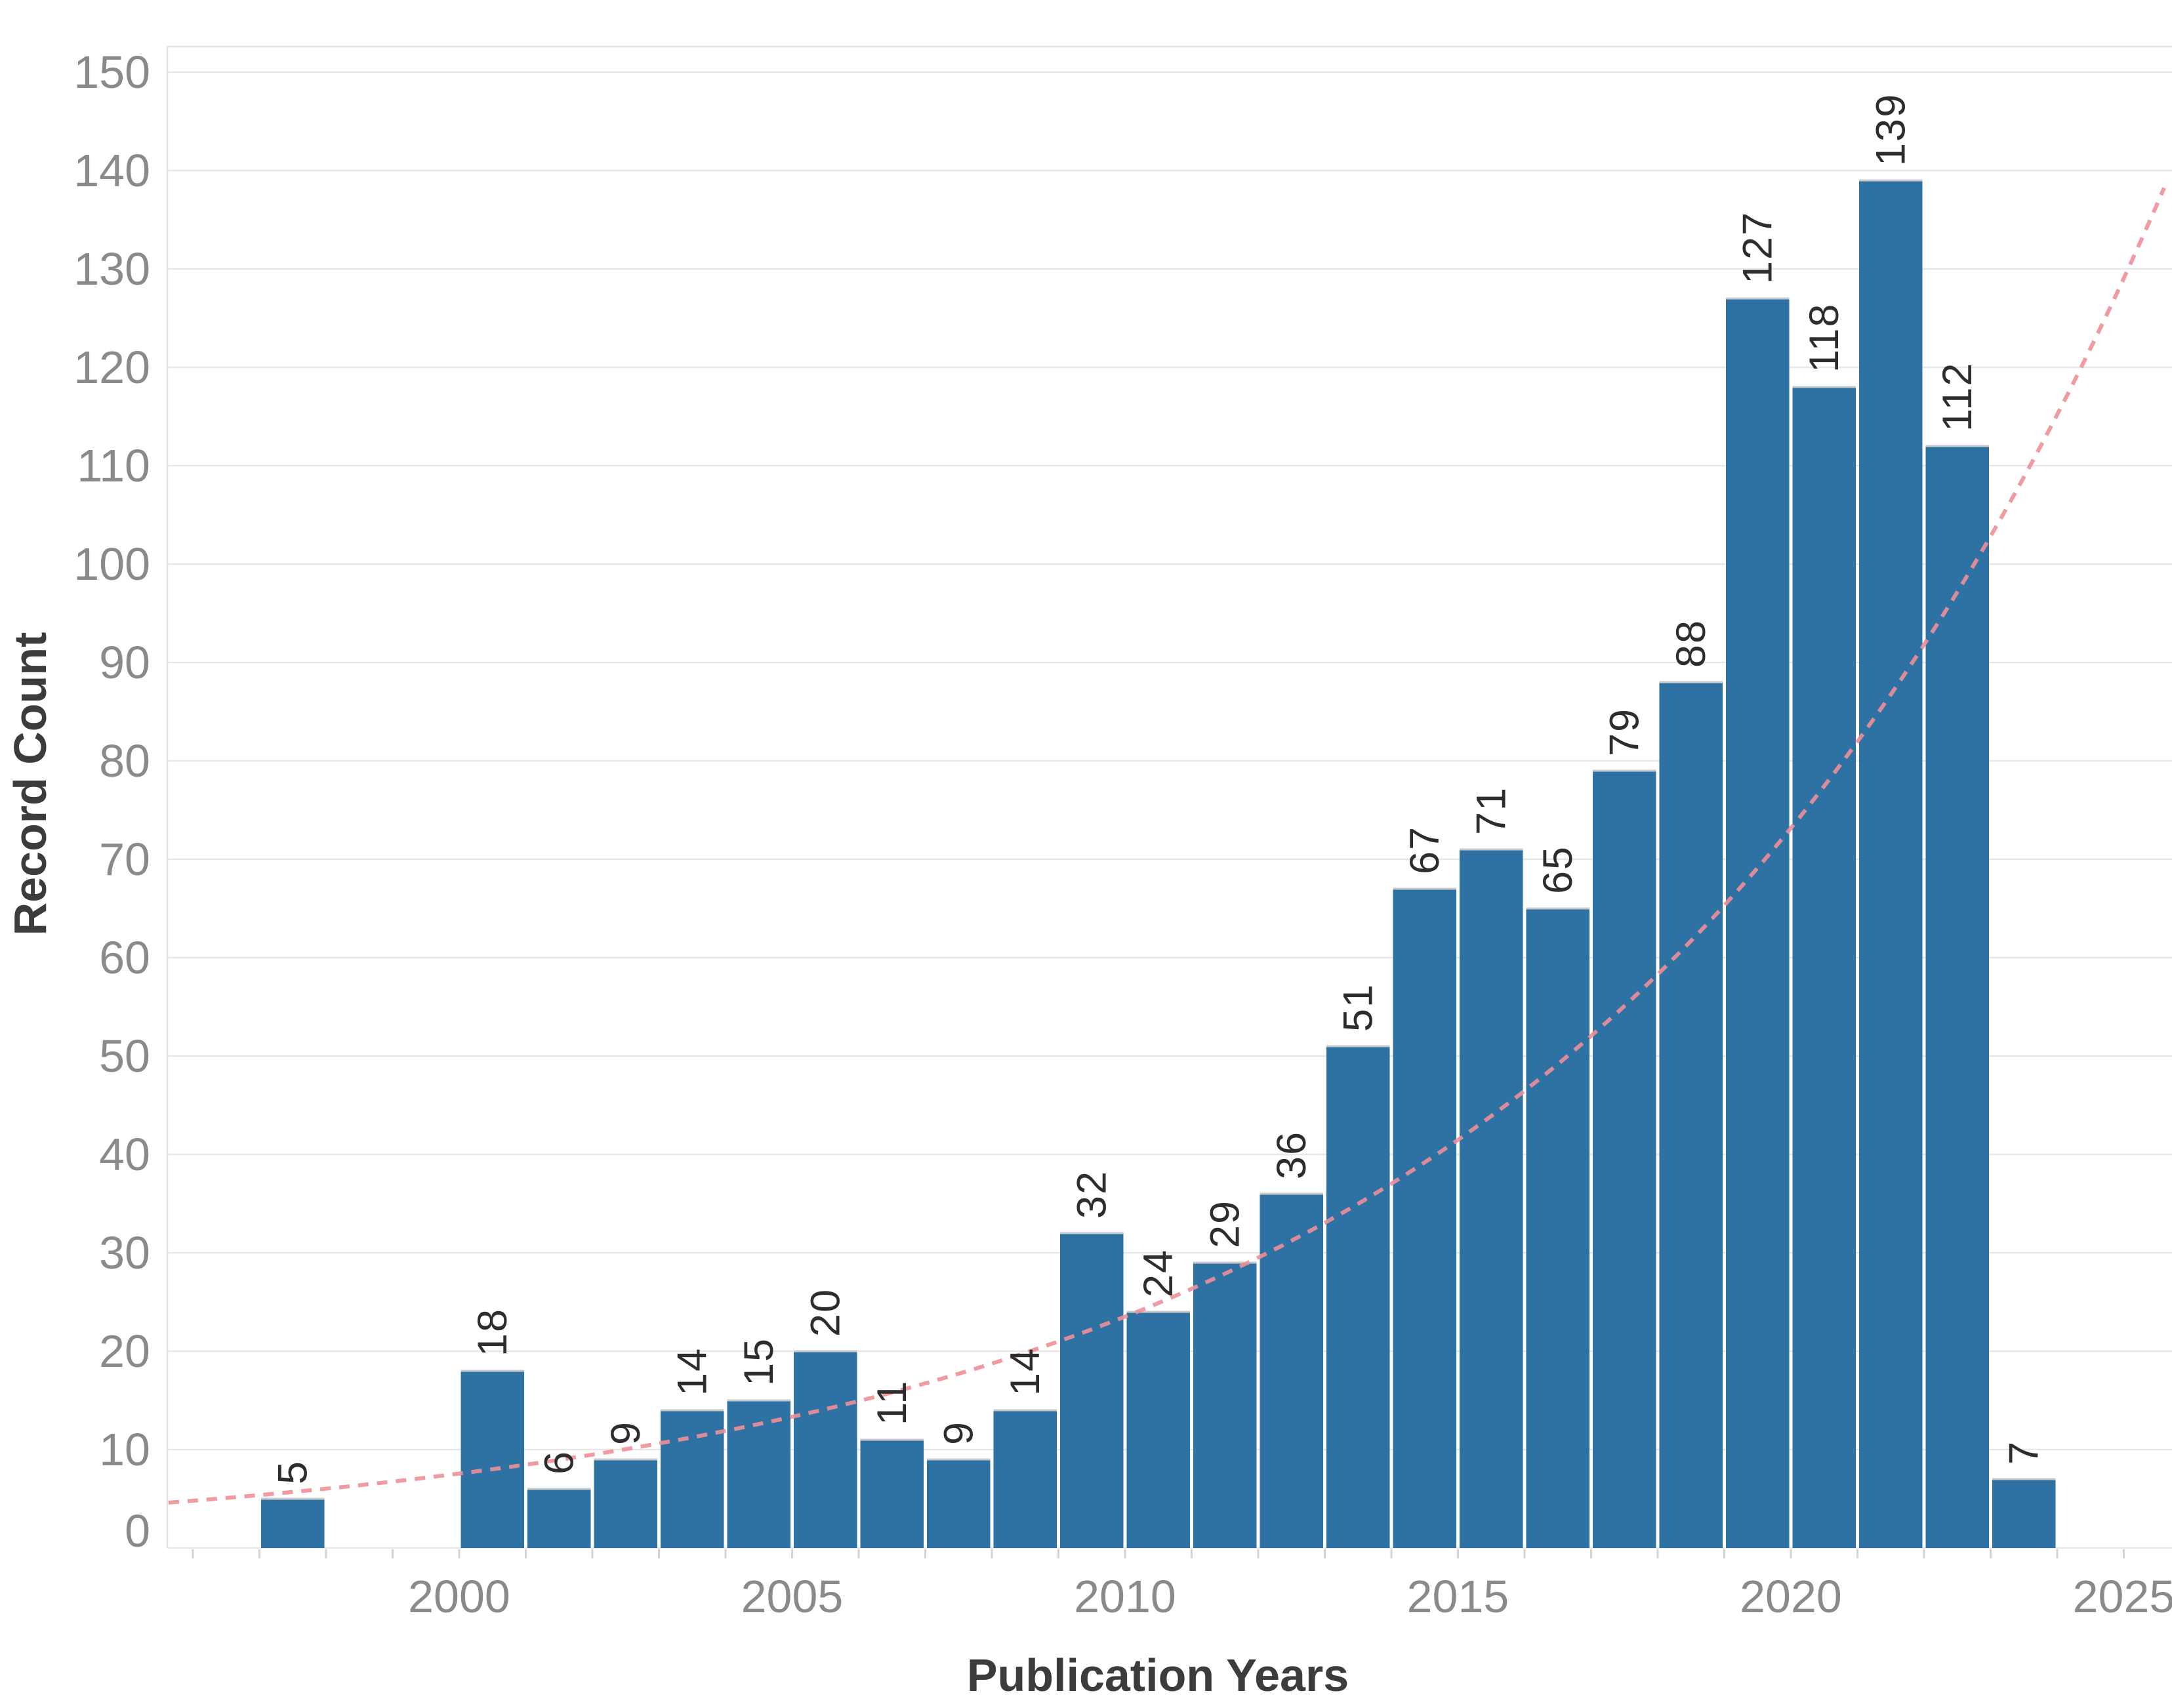 The width and height of the screenshot is (2172, 1708). I want to click on y-tick-label-90: 90, so click(125, 662).